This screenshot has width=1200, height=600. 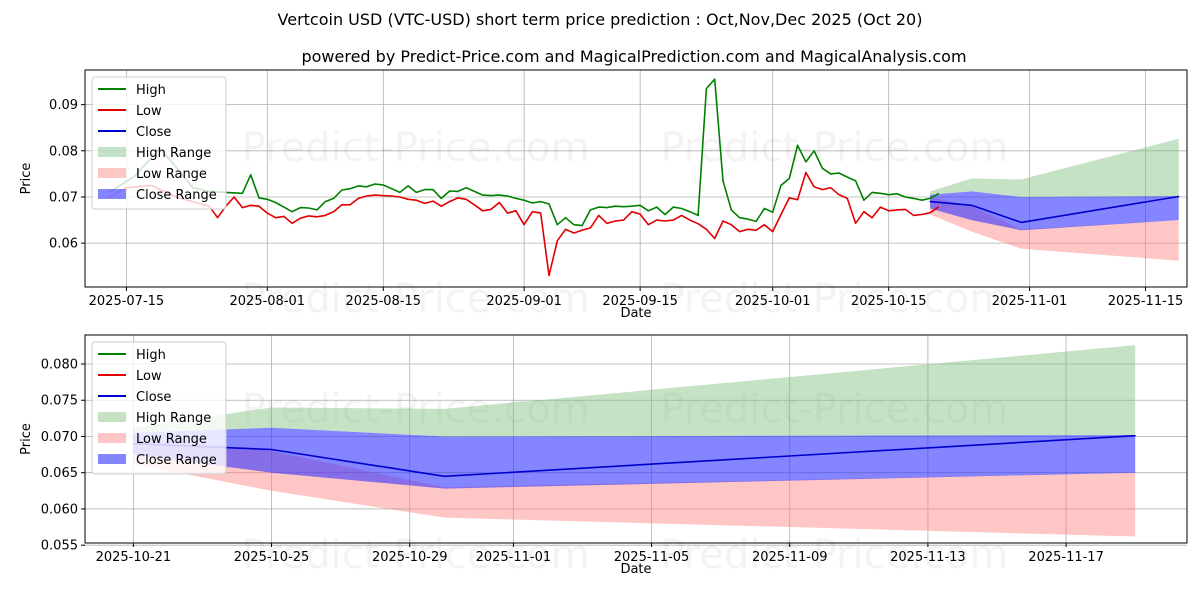 I want to click on y-tick-label: 0.06, so click(x=63, y=244).